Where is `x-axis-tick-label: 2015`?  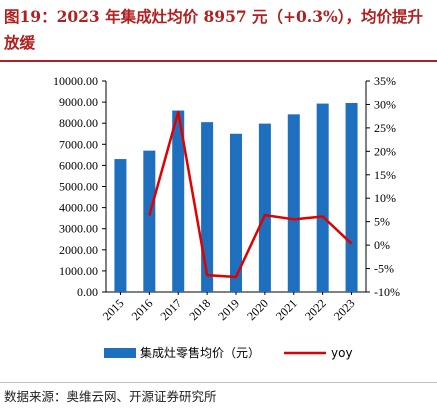
x-axis-tick-label: 2015 is located at coordinates (113, 309).